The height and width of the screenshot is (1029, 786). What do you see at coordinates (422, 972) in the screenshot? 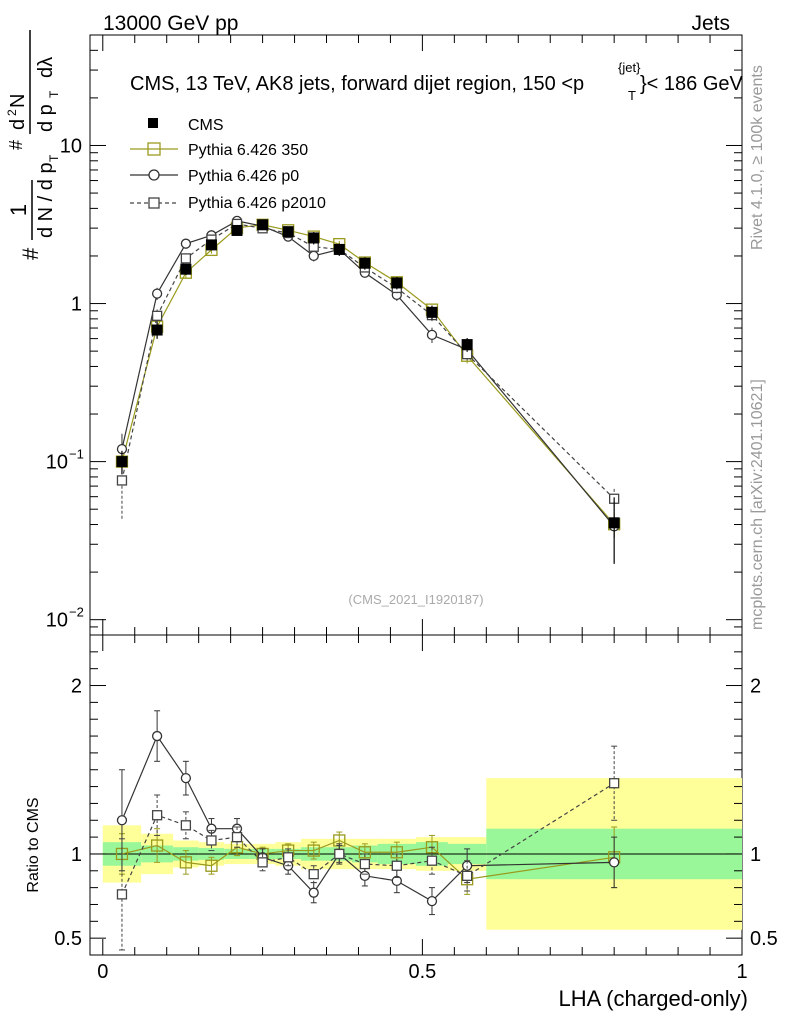
I see `x-tick-label: 0.5` at bounding box center [422, 972].